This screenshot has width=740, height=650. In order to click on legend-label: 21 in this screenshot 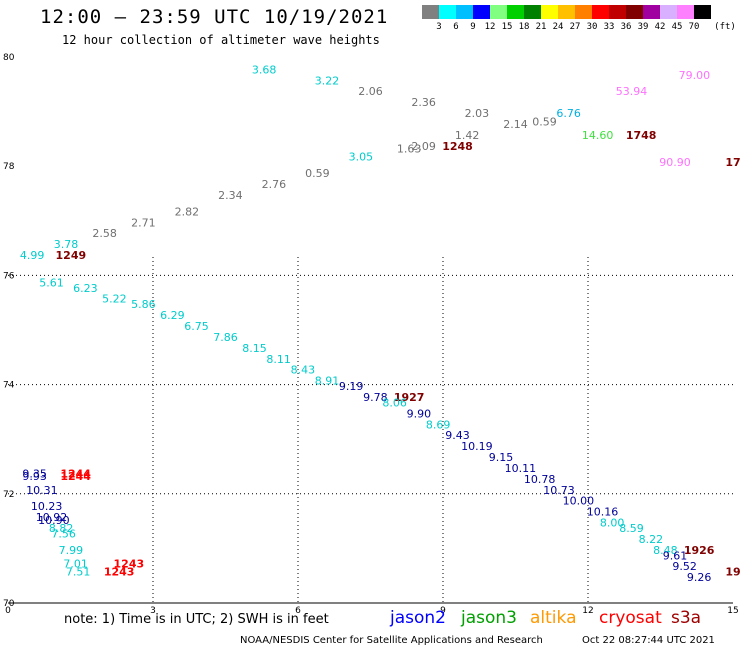, I will do `click(541, 27)`.